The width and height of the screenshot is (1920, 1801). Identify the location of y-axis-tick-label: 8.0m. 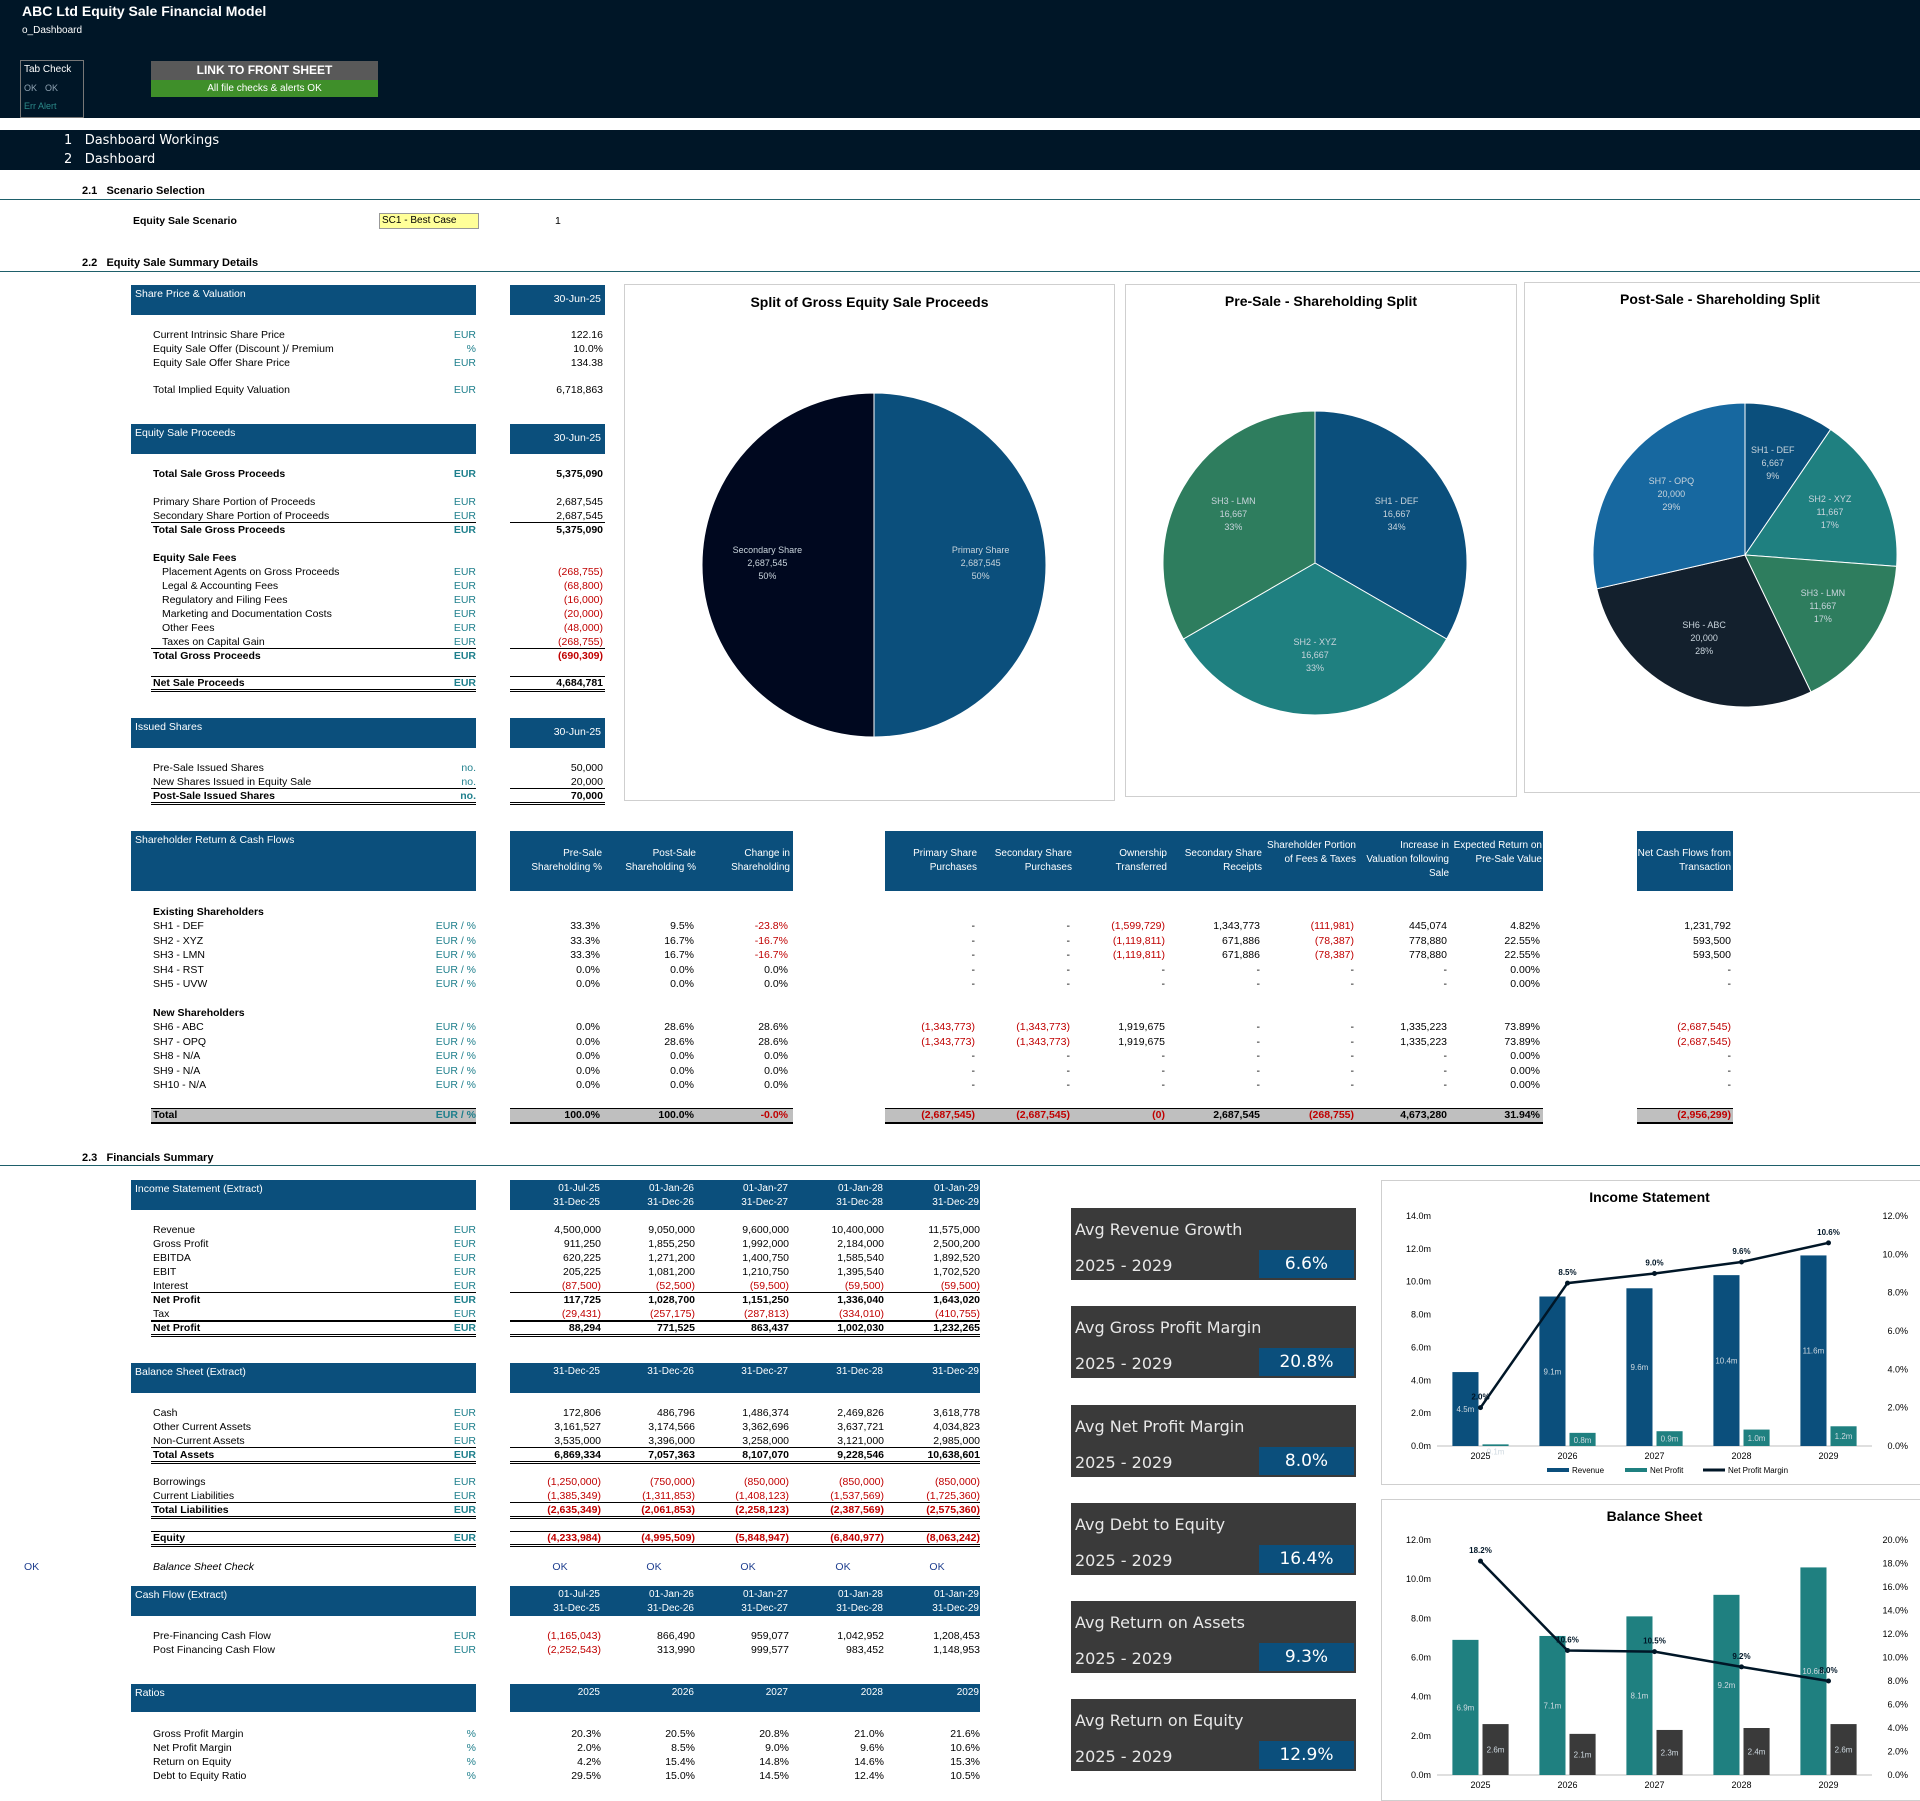
(1421, 1315).